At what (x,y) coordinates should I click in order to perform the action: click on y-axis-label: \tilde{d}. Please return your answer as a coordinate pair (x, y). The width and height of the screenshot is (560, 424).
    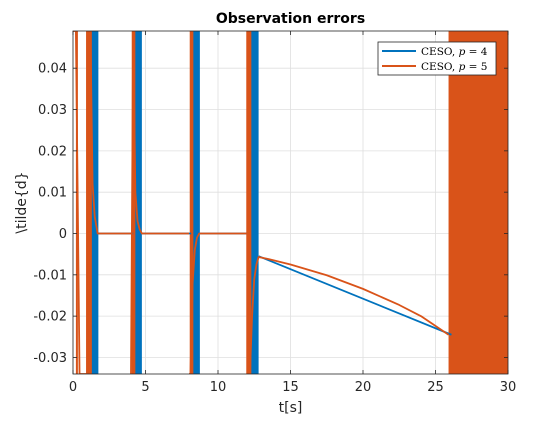
    Looking at the image, I should click on (22, 202).